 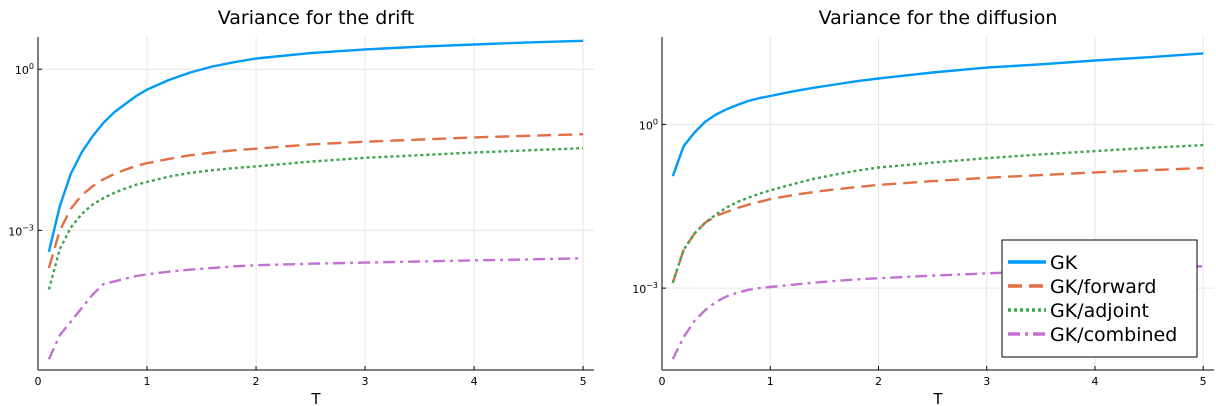 What do you see at coordinates (315, 308) in the screenshot?
I see `series-line-gk-combined` at bounding box center [315, 308].